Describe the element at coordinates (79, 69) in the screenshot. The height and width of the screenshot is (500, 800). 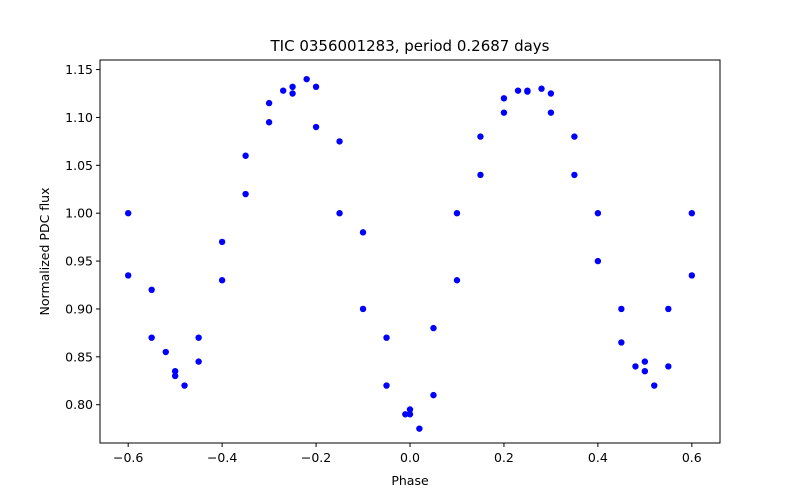
I see `y-tick-label: 1.15` at that location.